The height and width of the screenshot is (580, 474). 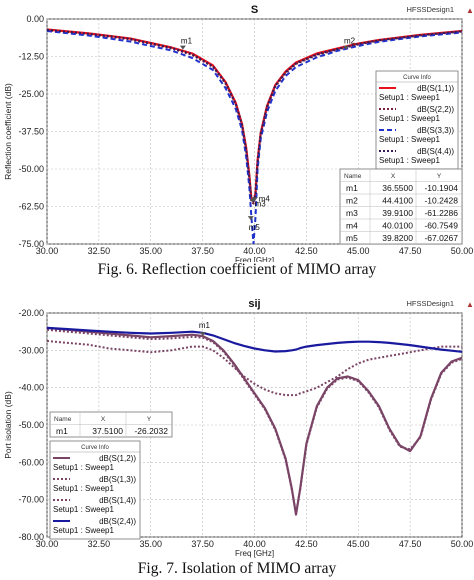 What do you see at coordinates (31, 57) in the screenshot?
I see `y-tick-label: -12.50` at bounding box center [31, 57].